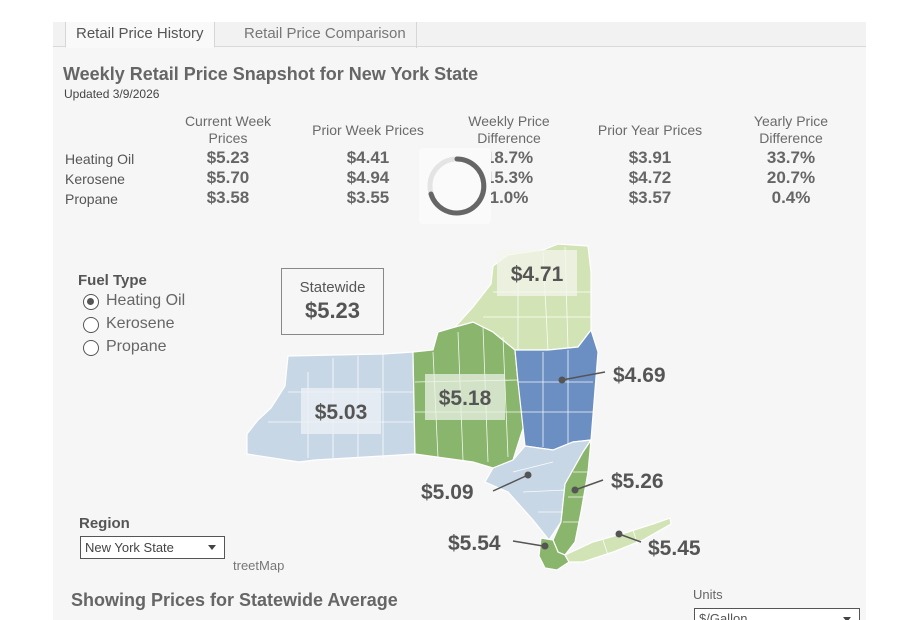  Describe the element at coordinates (791, 177) in the screenshot. I see `table-cell: 20.7%` at that location.